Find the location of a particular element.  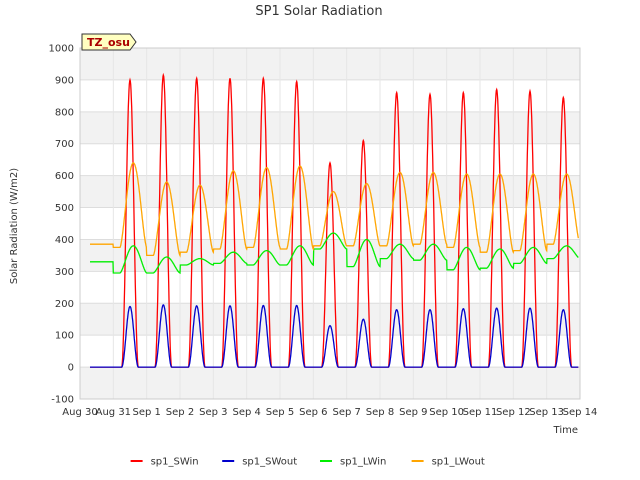

y-tick-label: 200 is located at coordinates (64, 304).